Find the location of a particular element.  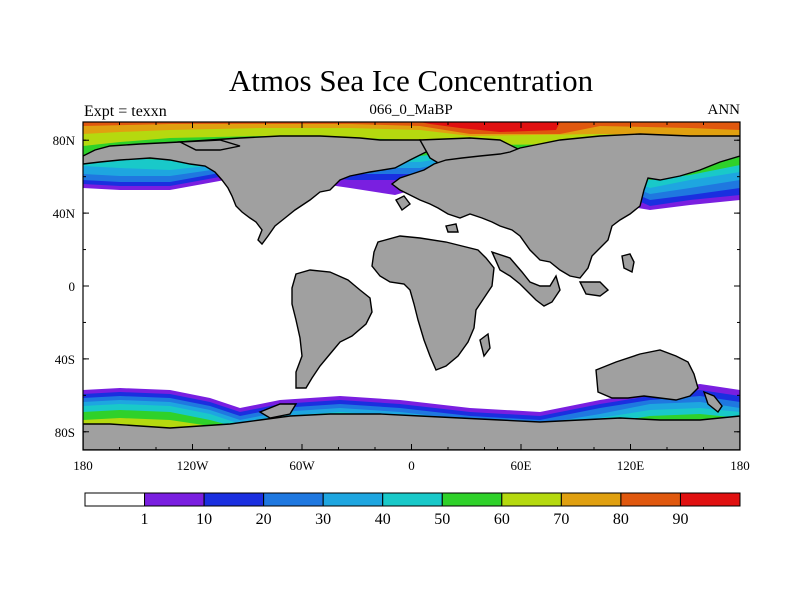

land-antarctic-peninsula is located at coordinates (278, 411).